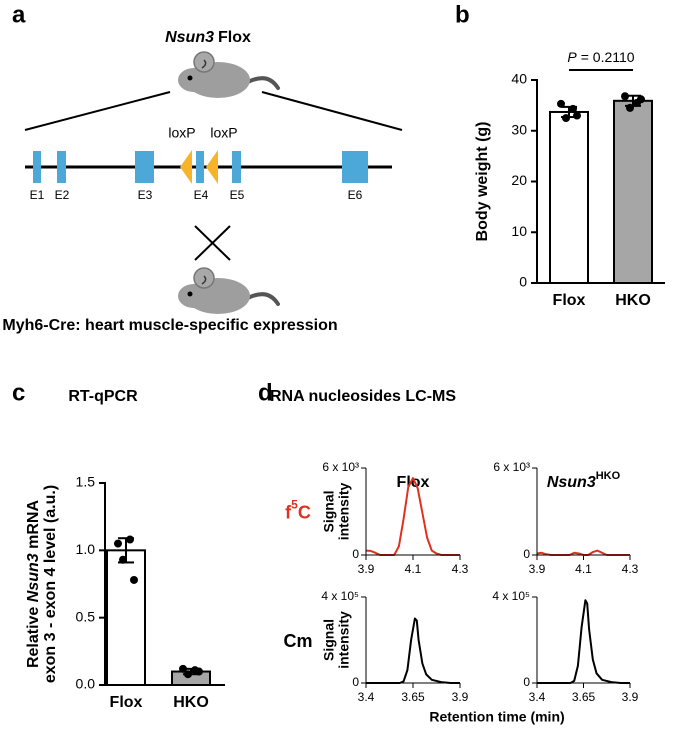  I want to click on annotation-part: = 0.2110, so click(608, 57).